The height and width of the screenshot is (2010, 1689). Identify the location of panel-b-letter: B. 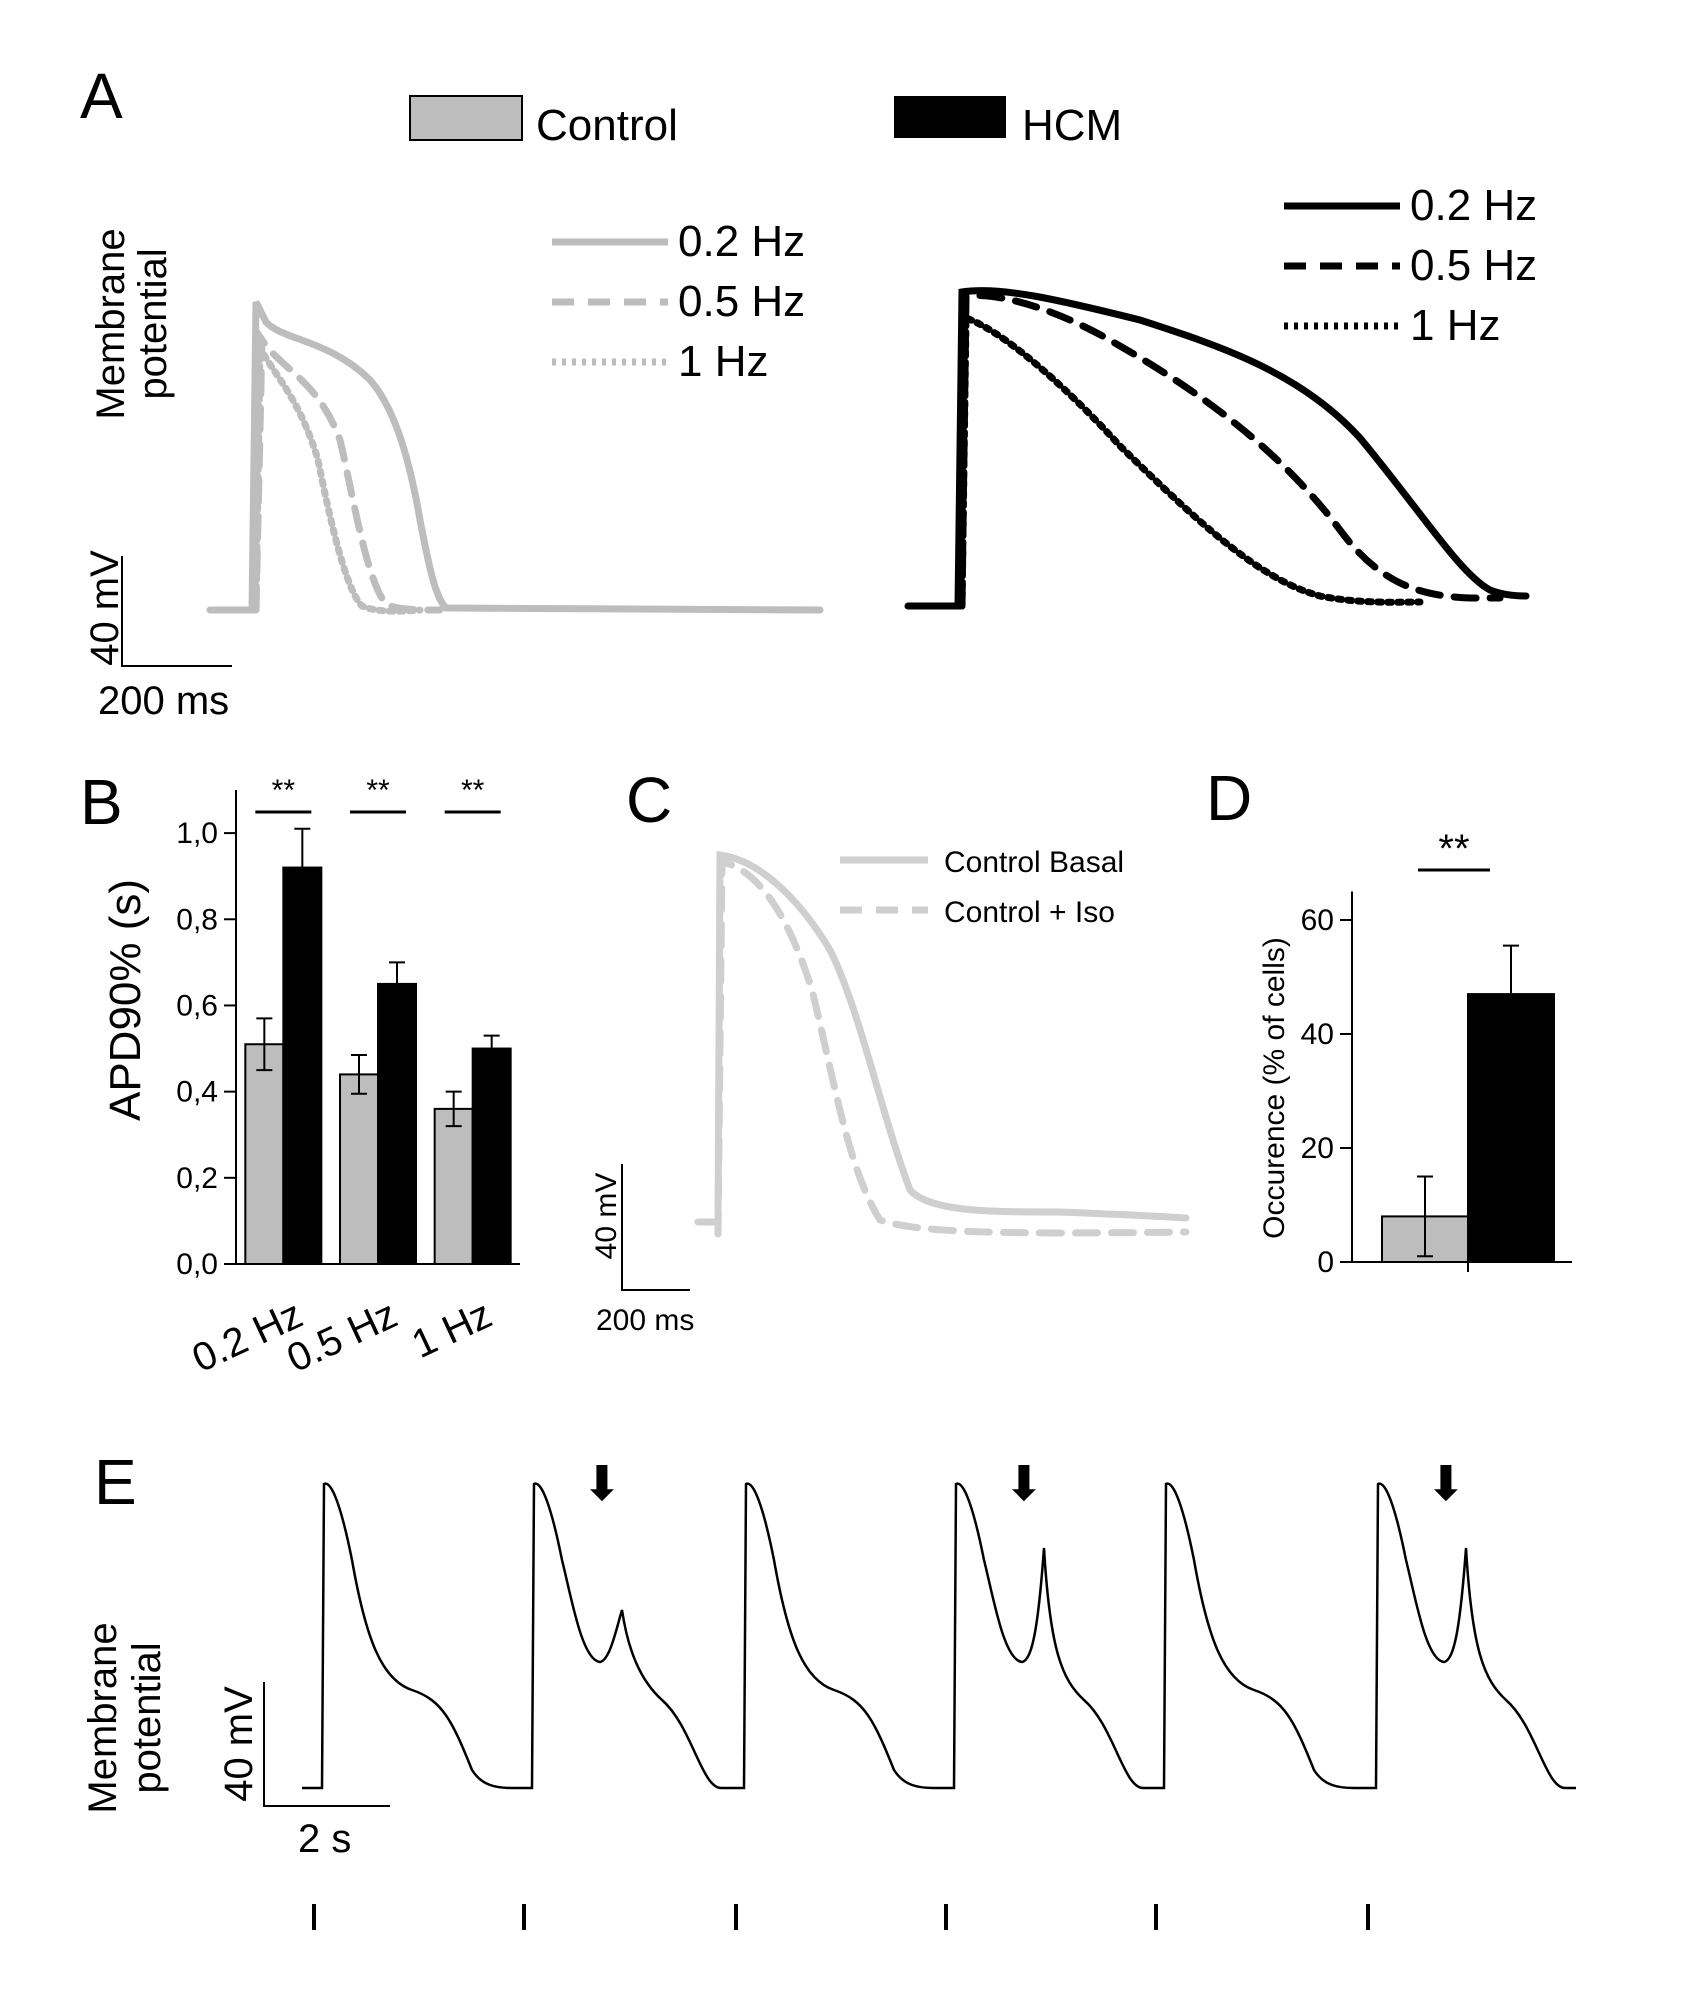
(101, 802).